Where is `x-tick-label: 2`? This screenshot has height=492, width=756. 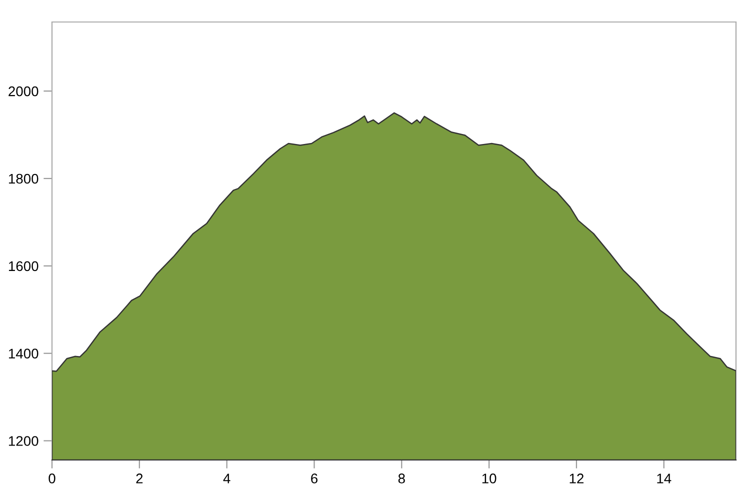 x-tick-label: 2 is located at coordinates (139, 479).